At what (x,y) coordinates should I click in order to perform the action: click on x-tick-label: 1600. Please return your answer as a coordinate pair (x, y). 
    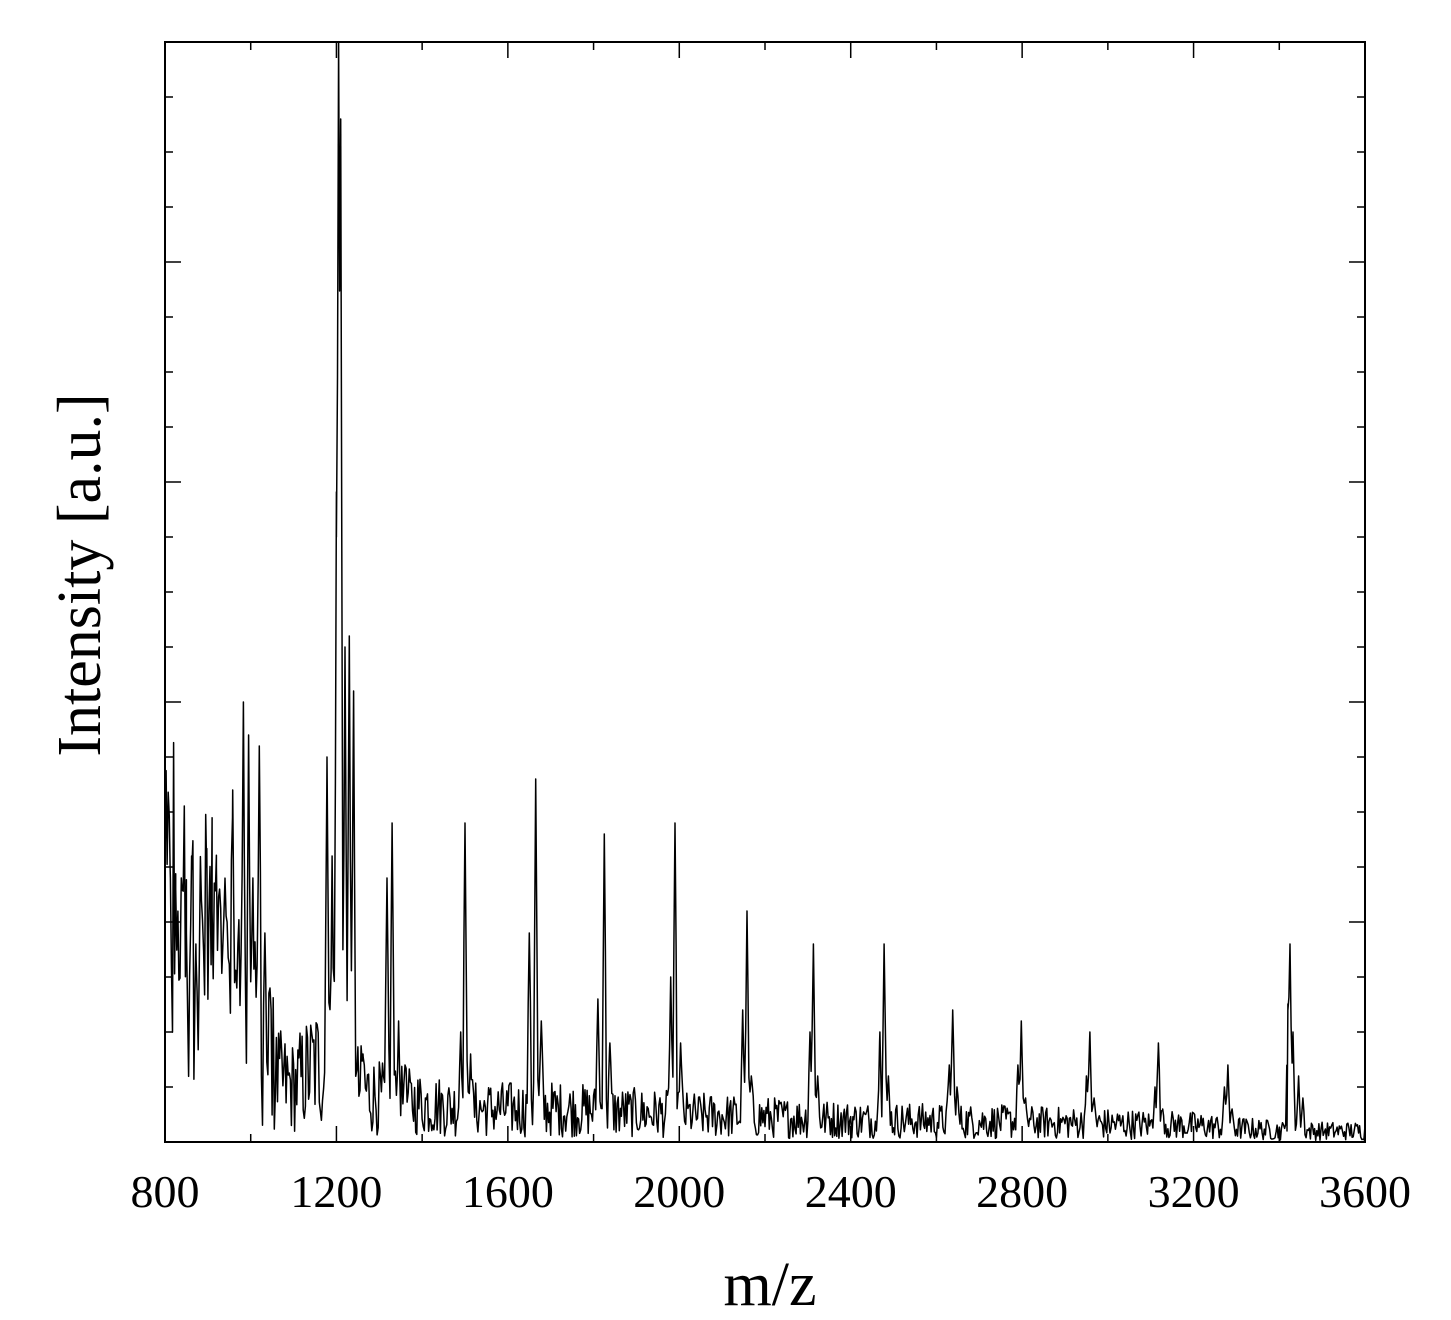
    Looking at the image, I should click on (508, 1191).